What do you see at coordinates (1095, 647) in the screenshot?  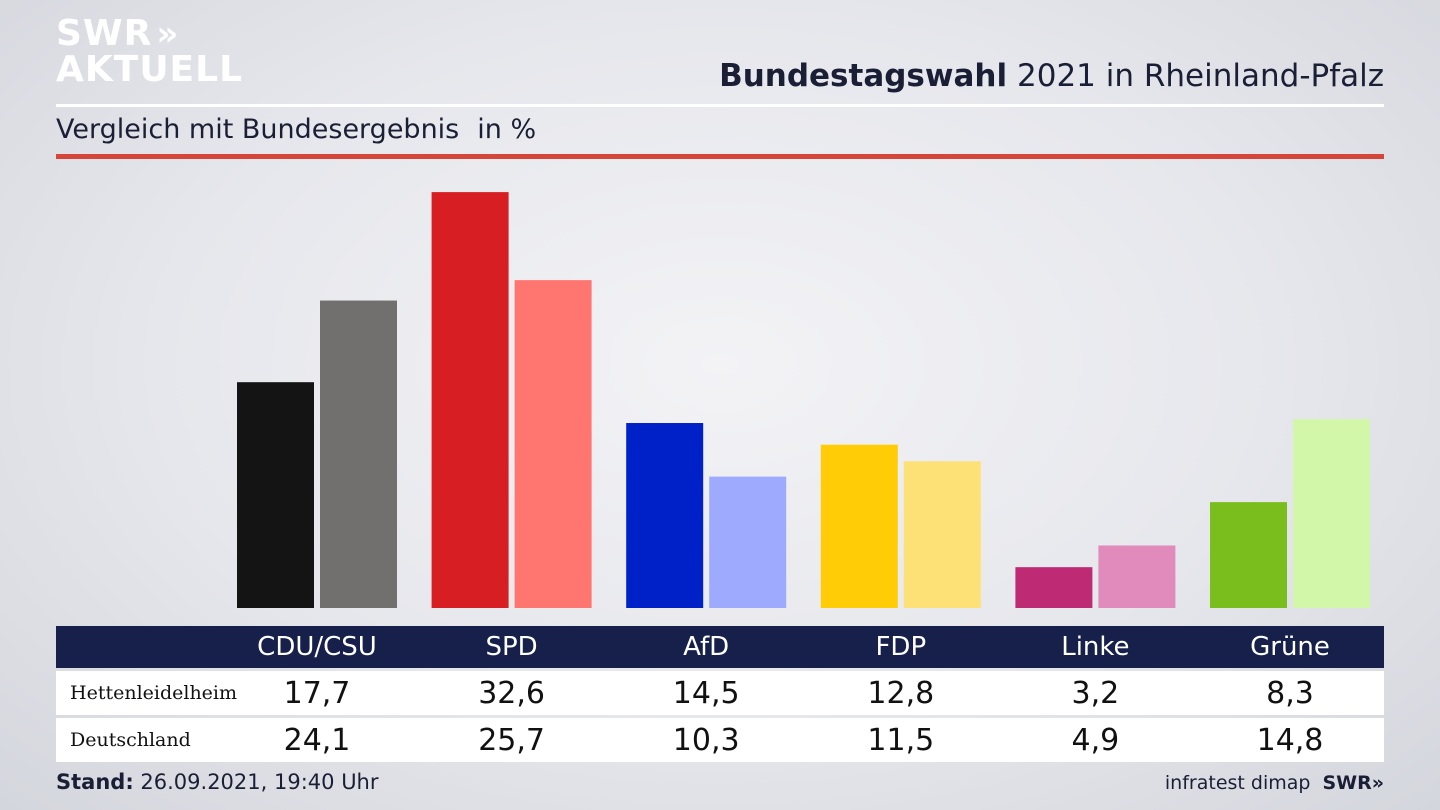 I see `party-header-linke: Linke` at bounding box center [1095, 647].